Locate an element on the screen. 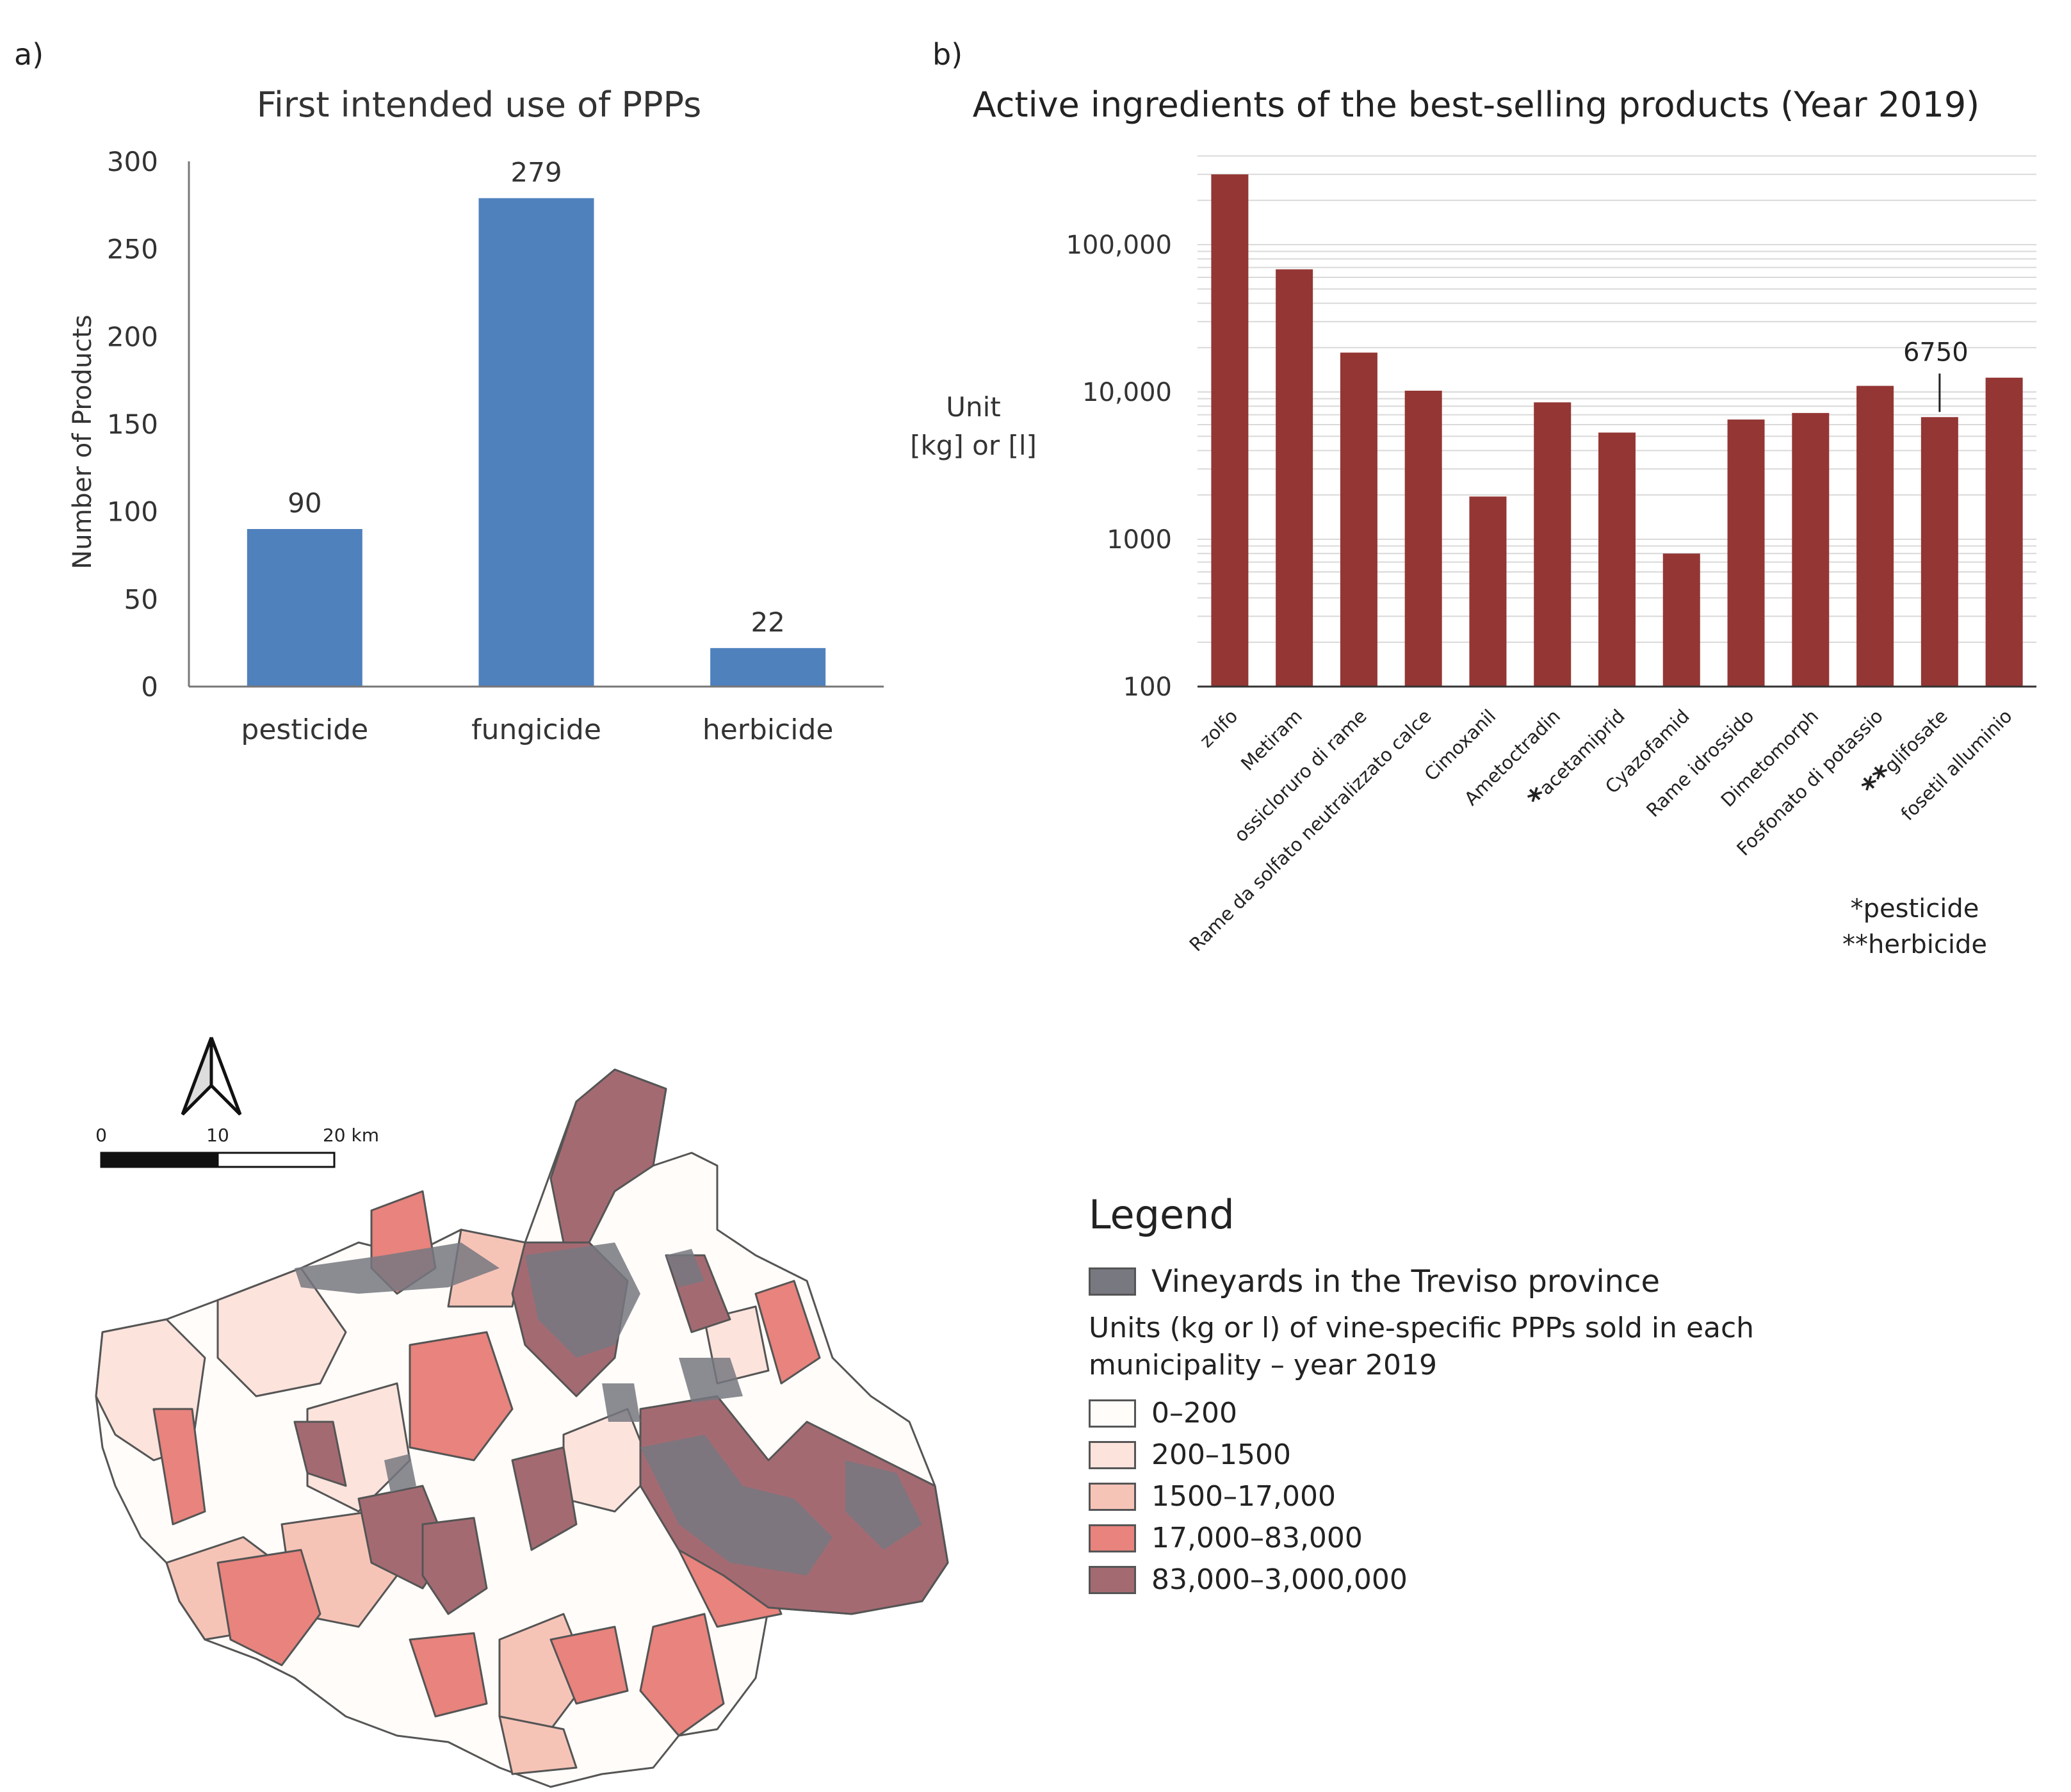 Image resolution: width=2071 pixels, height=1792 pixels. scale-label-20: 20 km is located at coordinates (351, 1135).